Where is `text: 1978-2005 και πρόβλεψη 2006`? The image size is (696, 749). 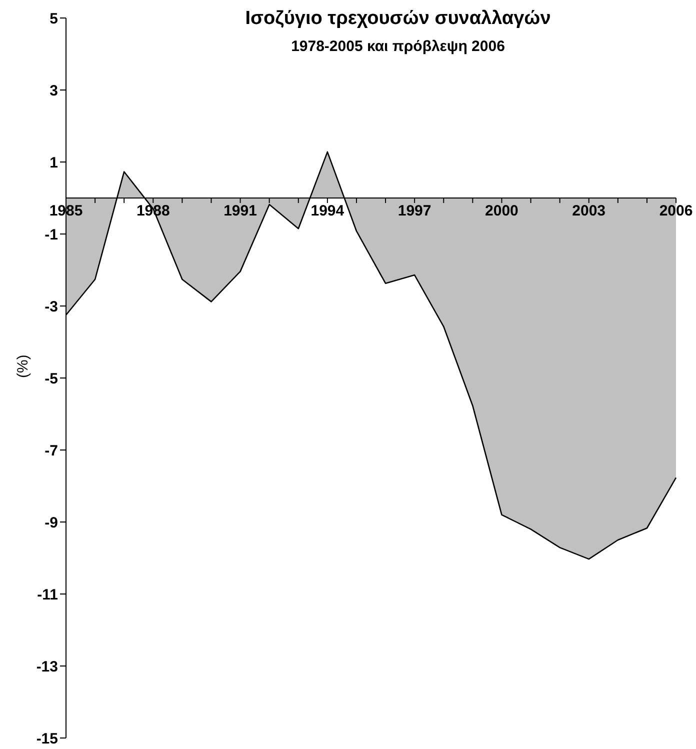
text: 1978-2005 και πρόβλεψη 2006 is located at coordinates (398, 47).